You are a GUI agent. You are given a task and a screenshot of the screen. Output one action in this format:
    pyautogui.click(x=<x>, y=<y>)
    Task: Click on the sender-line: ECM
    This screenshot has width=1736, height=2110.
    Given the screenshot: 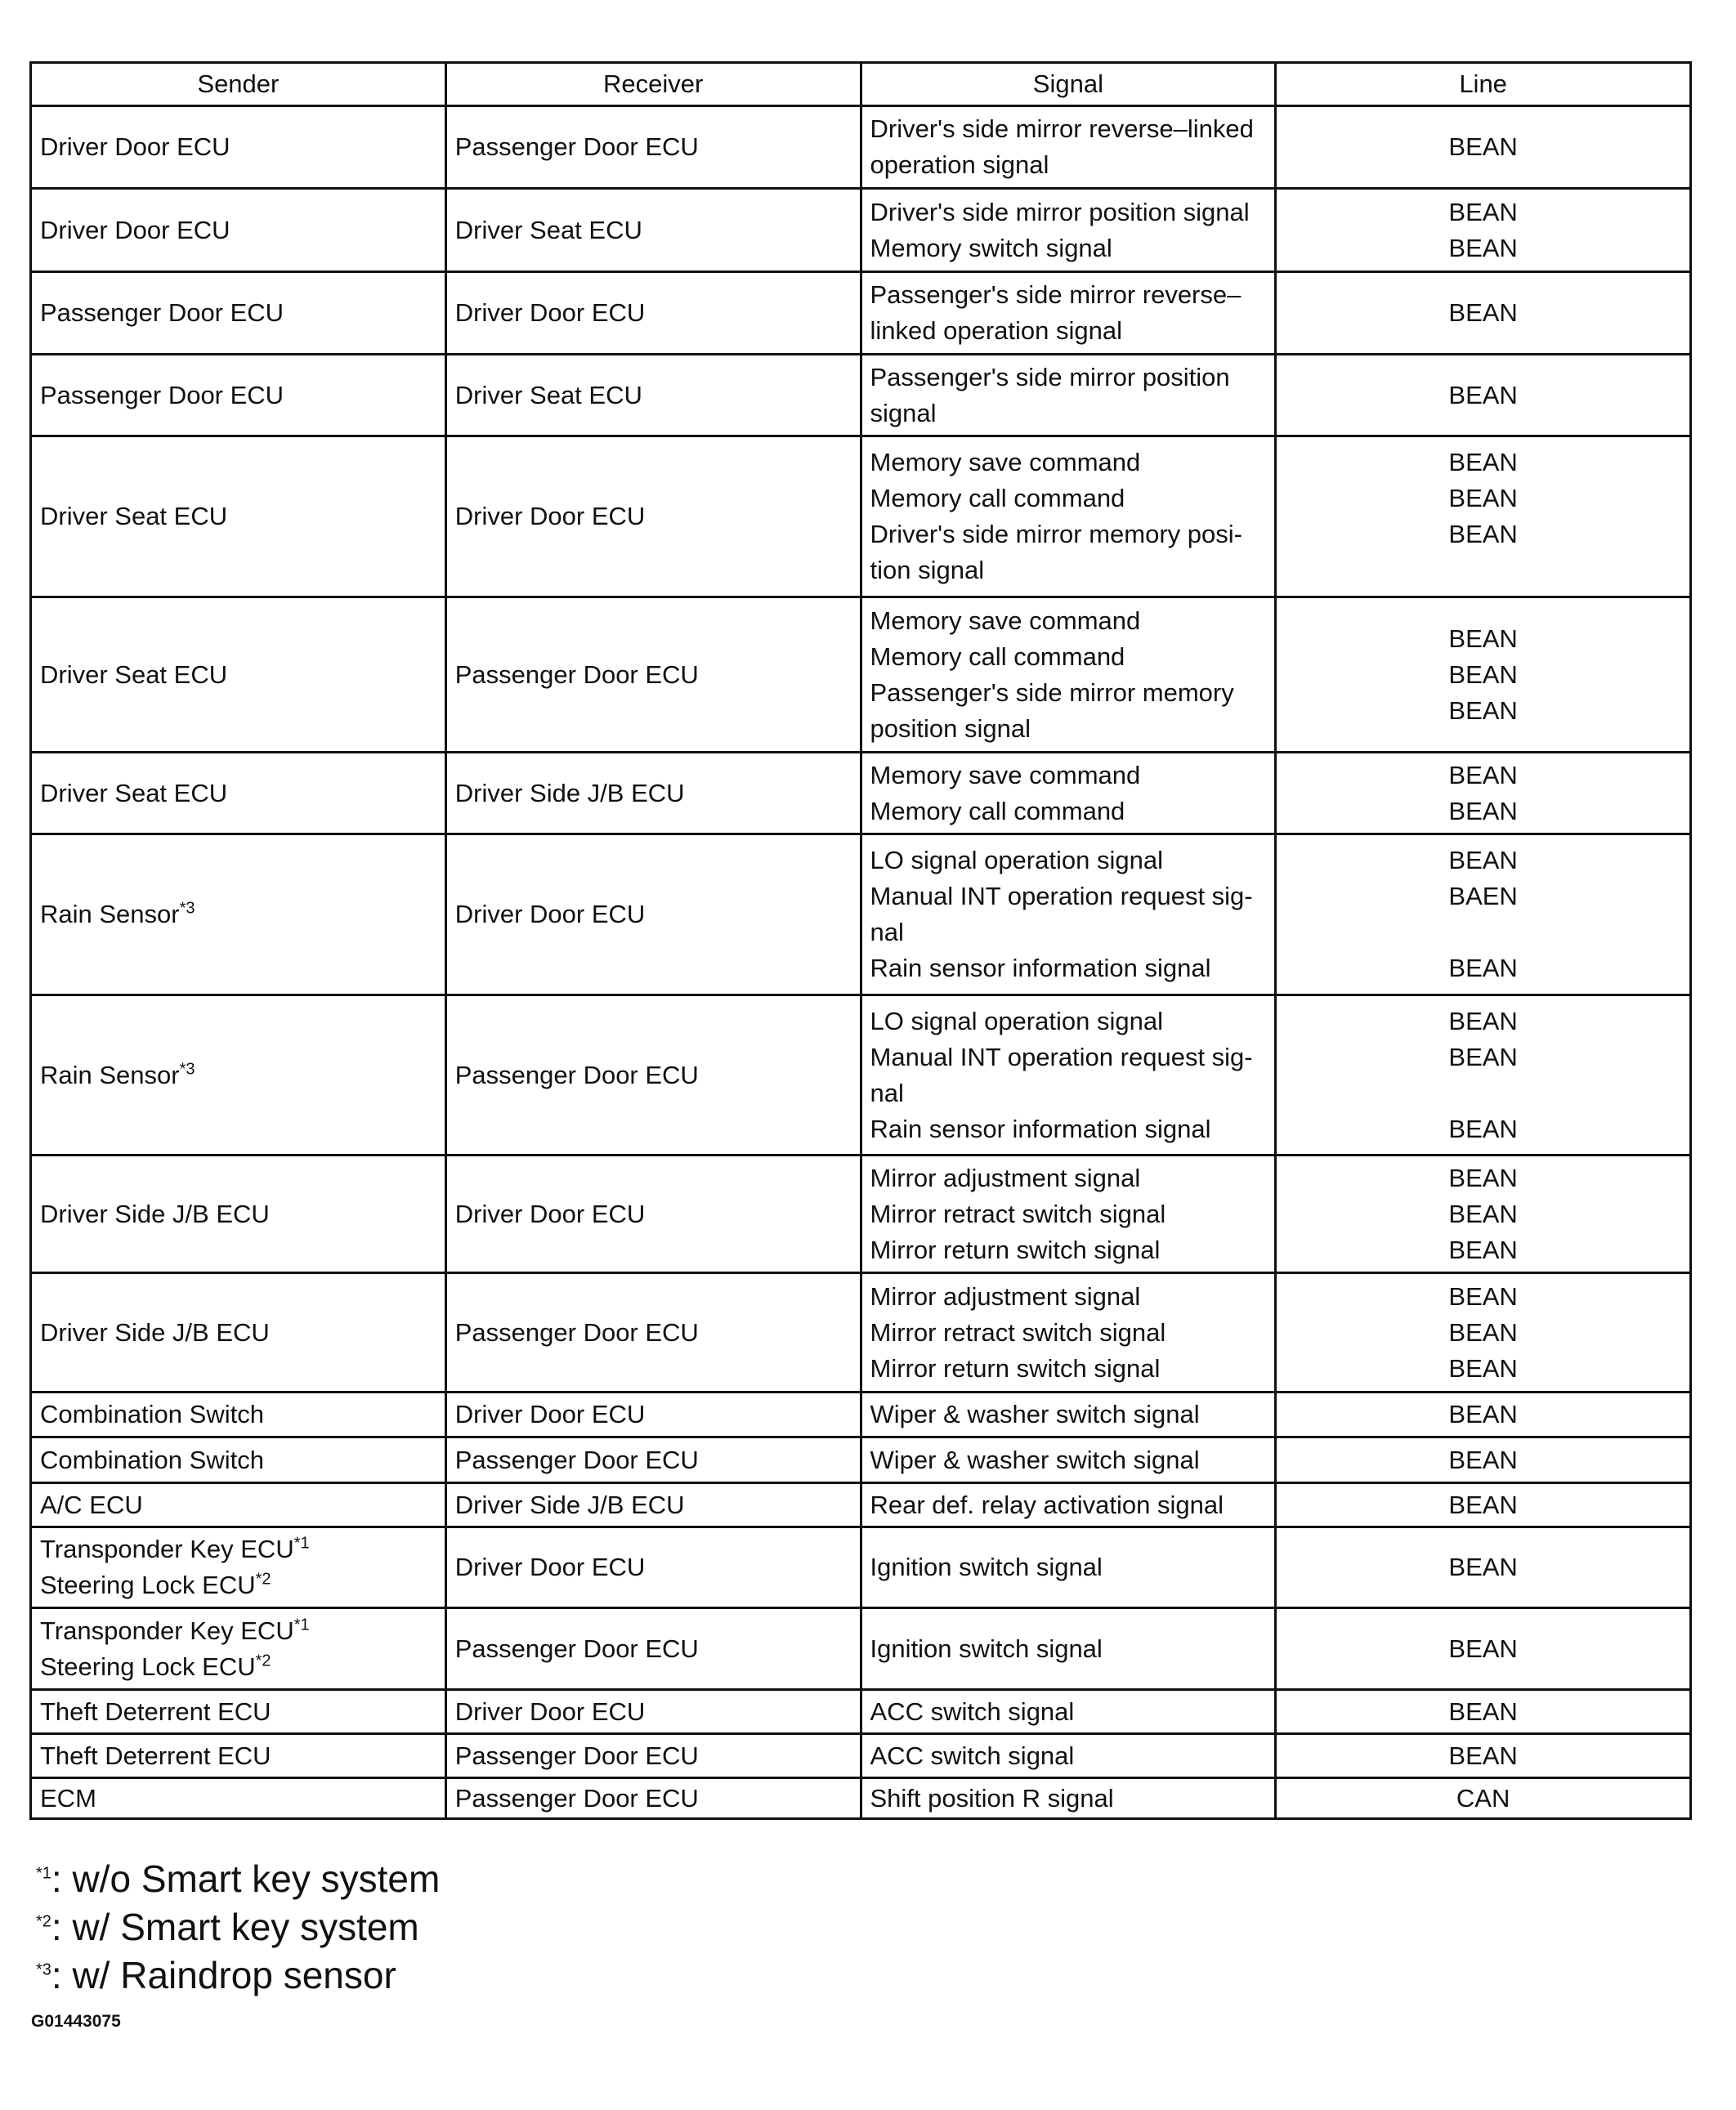 What is the action you would take?
    pyautogui.click(x=238, y=1799)
    